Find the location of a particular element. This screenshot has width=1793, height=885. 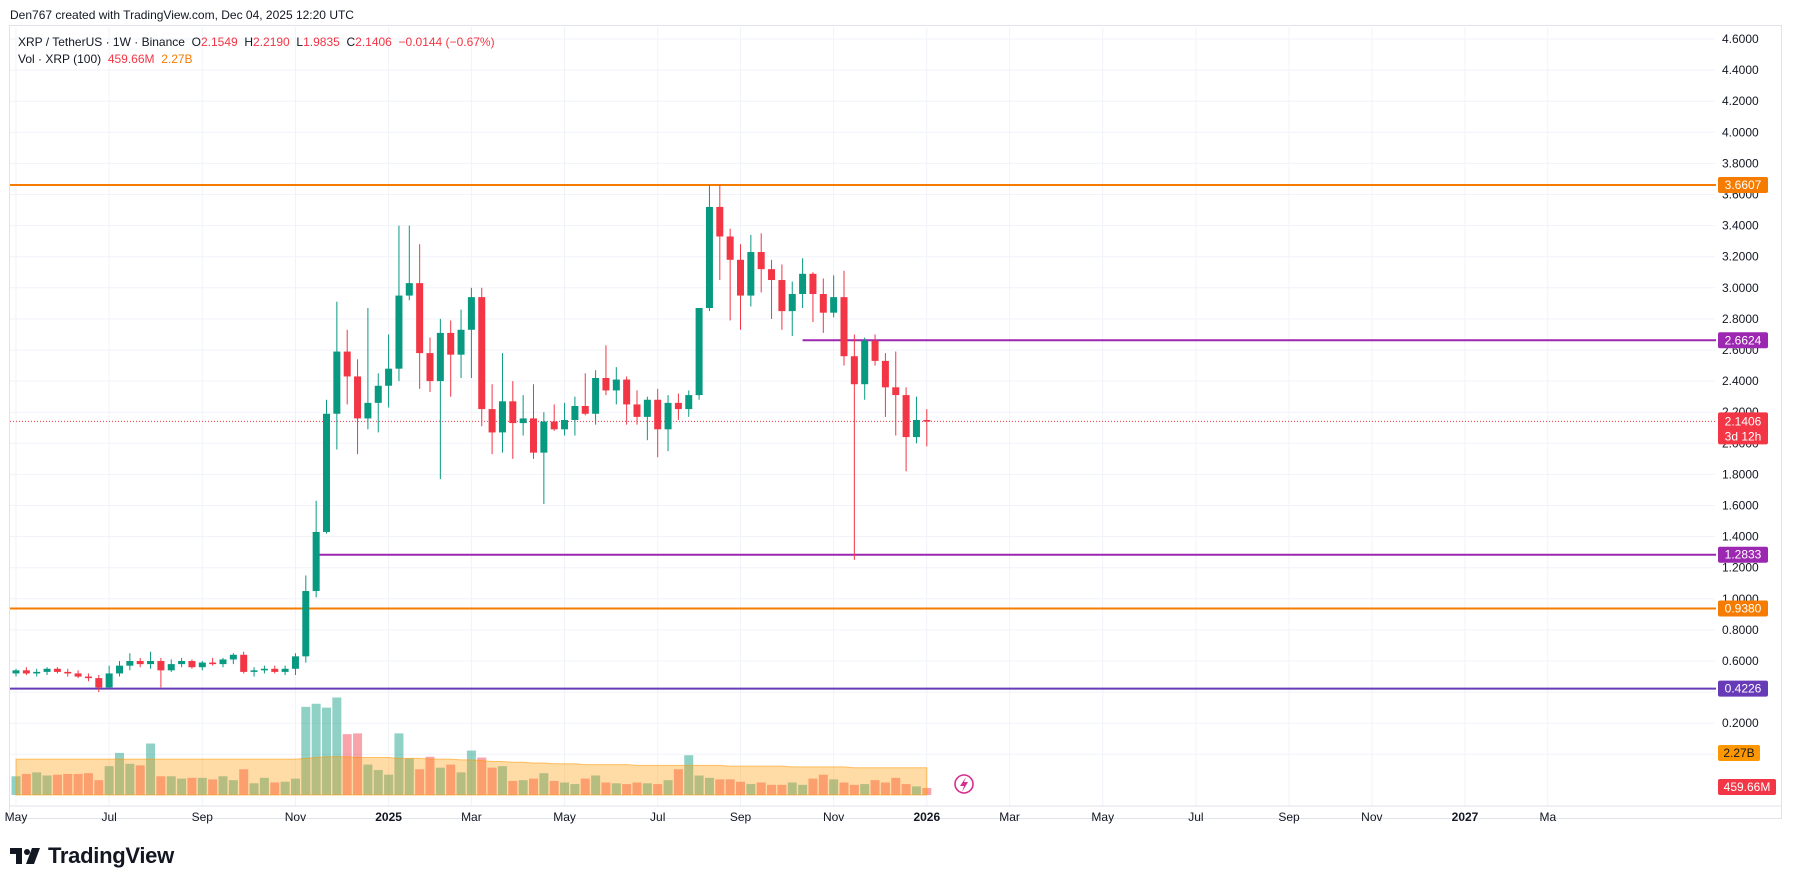

low-value: 1.9835 is located at coordinates (321, 42).